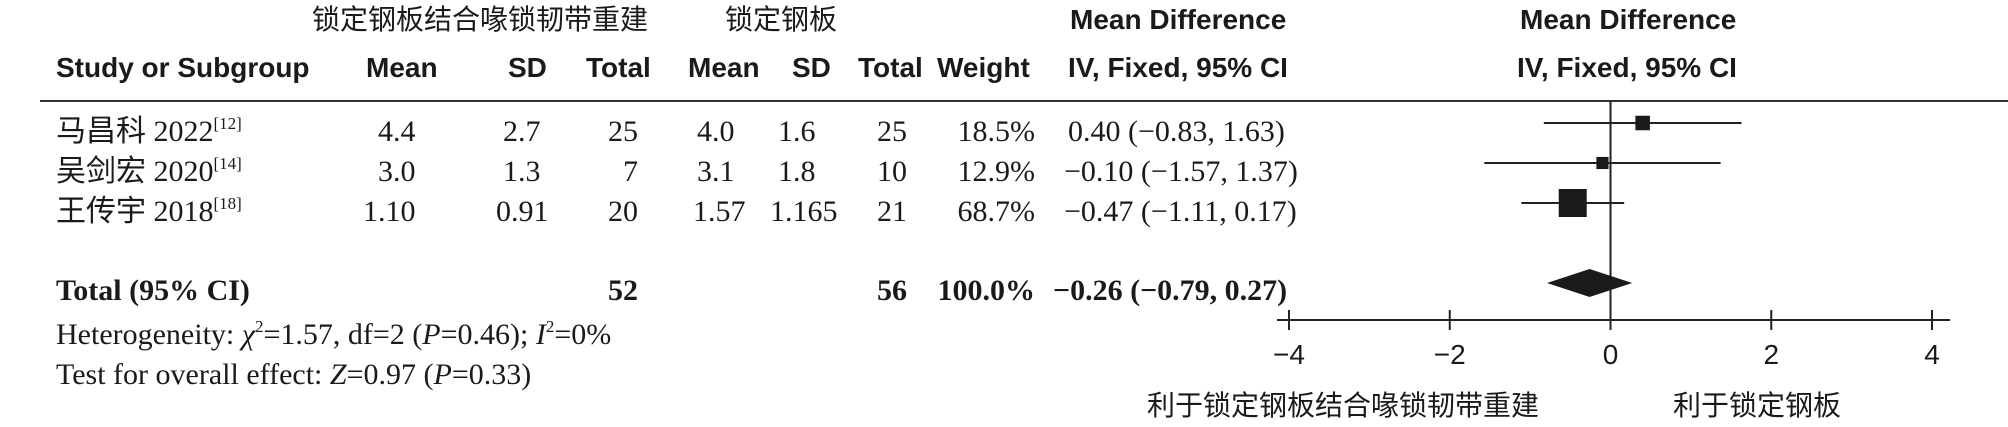  I want to click on total-control: 25, so click(892, 131).